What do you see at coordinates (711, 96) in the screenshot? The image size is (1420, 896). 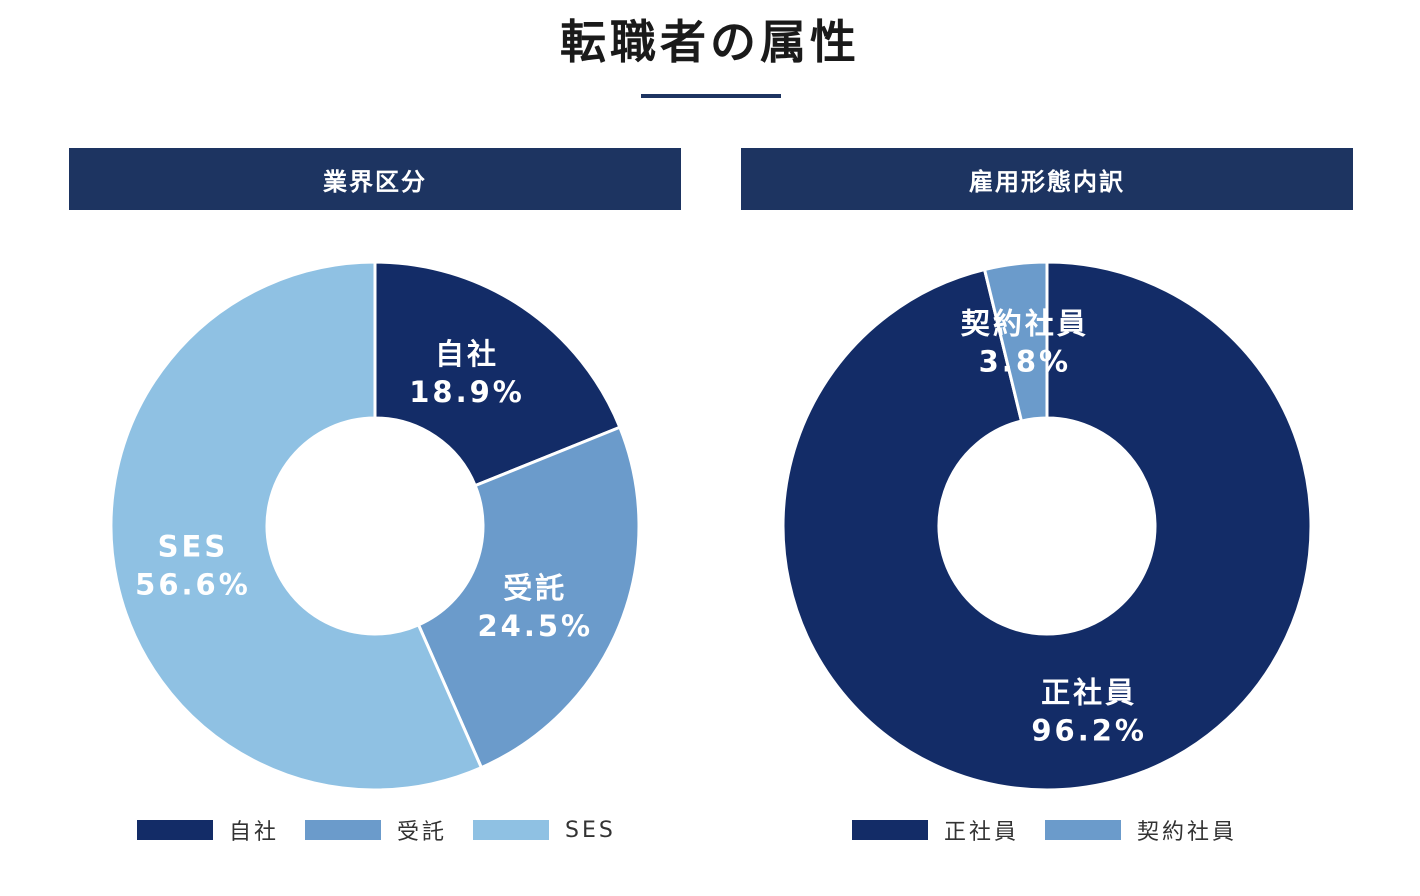 I see `title-underline` at bounding box center [711, 96].